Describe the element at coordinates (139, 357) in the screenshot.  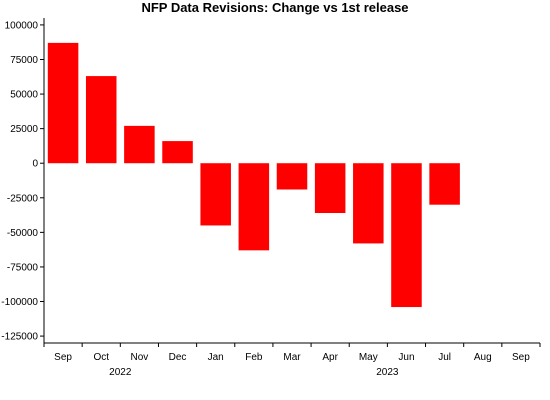
I see `x-tick-label: Nov` at that location.